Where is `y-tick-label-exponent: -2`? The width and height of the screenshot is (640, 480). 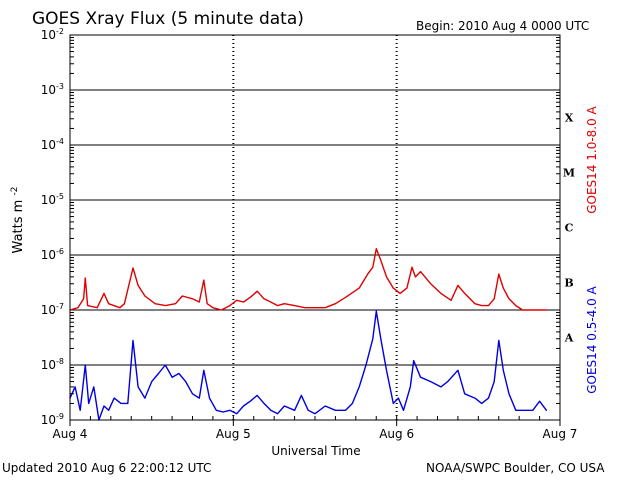 y-tick-label-exponent: -2 is located at coordinates (60, 31).